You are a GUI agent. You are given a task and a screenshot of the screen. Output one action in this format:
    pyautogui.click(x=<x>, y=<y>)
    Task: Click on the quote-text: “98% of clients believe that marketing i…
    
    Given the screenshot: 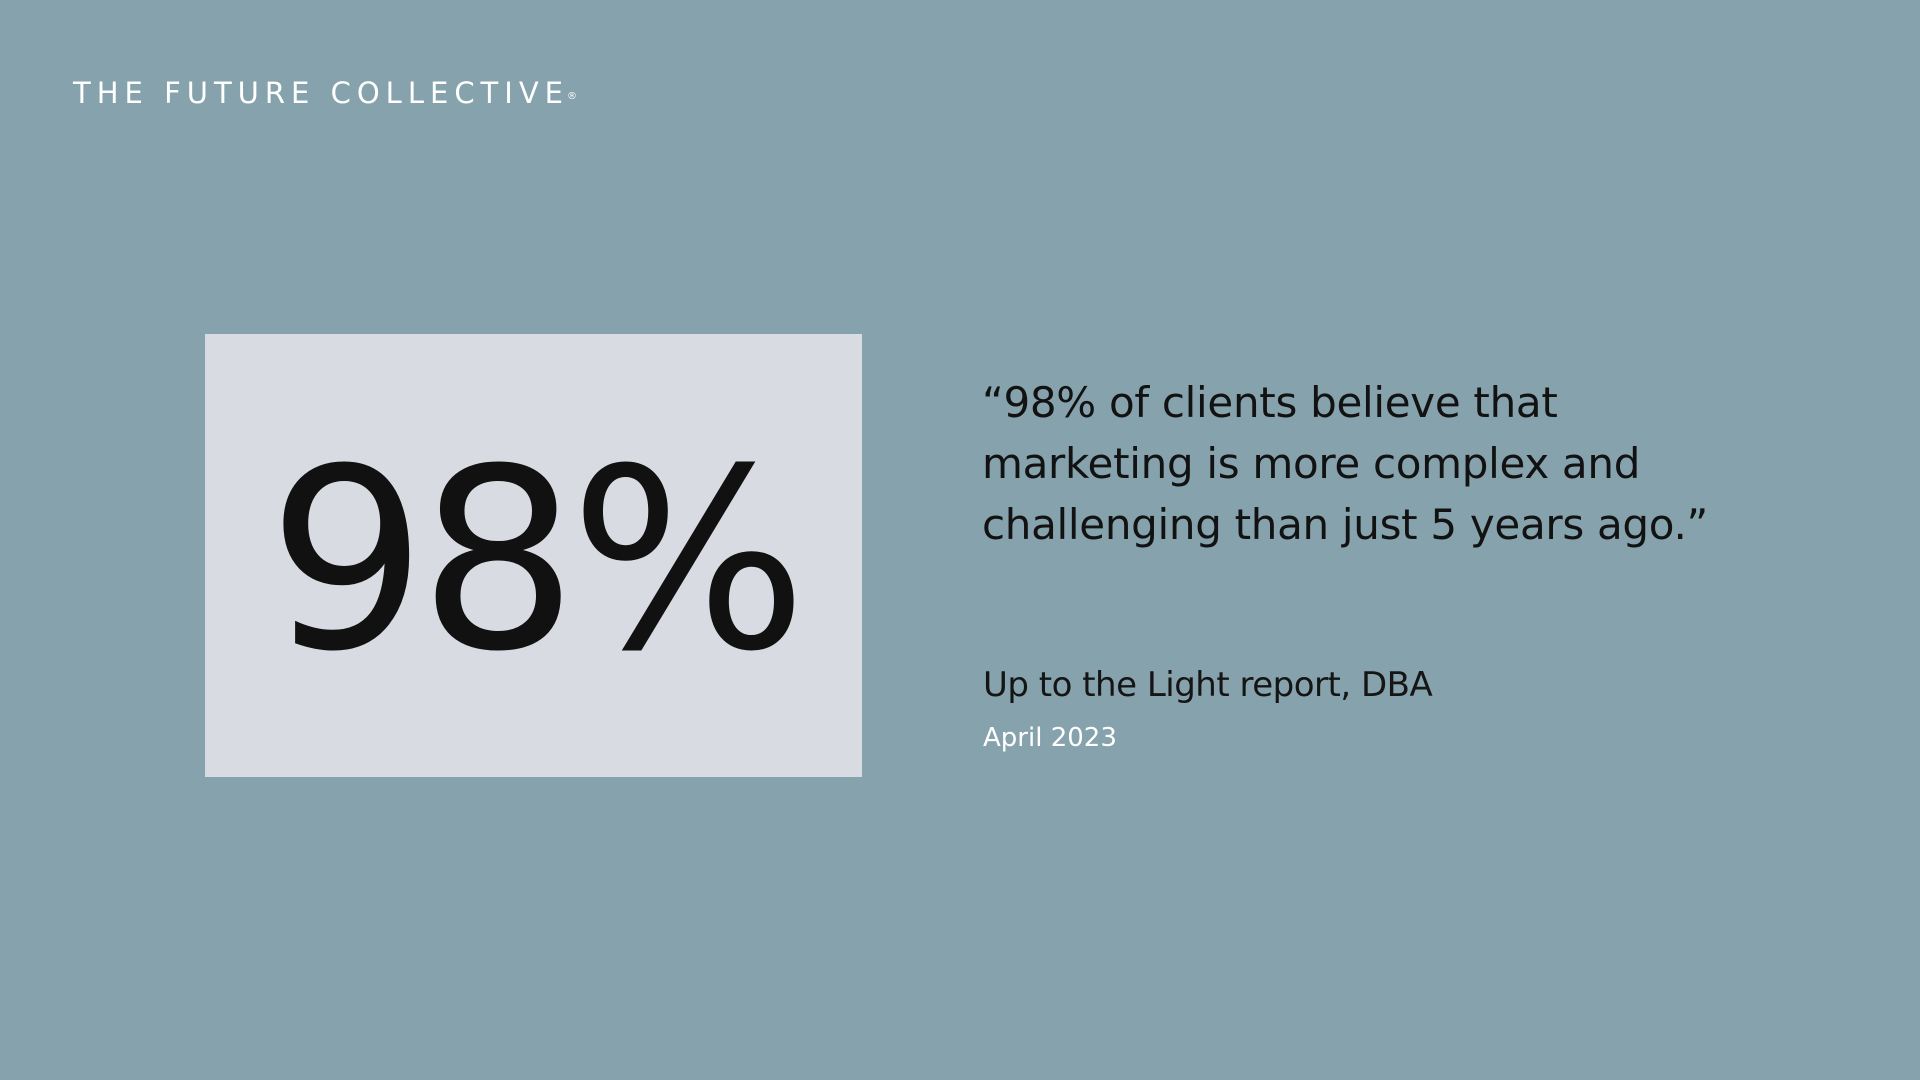 What is the action you would take?
    pyautogui.click(x=1362, y=463)
    